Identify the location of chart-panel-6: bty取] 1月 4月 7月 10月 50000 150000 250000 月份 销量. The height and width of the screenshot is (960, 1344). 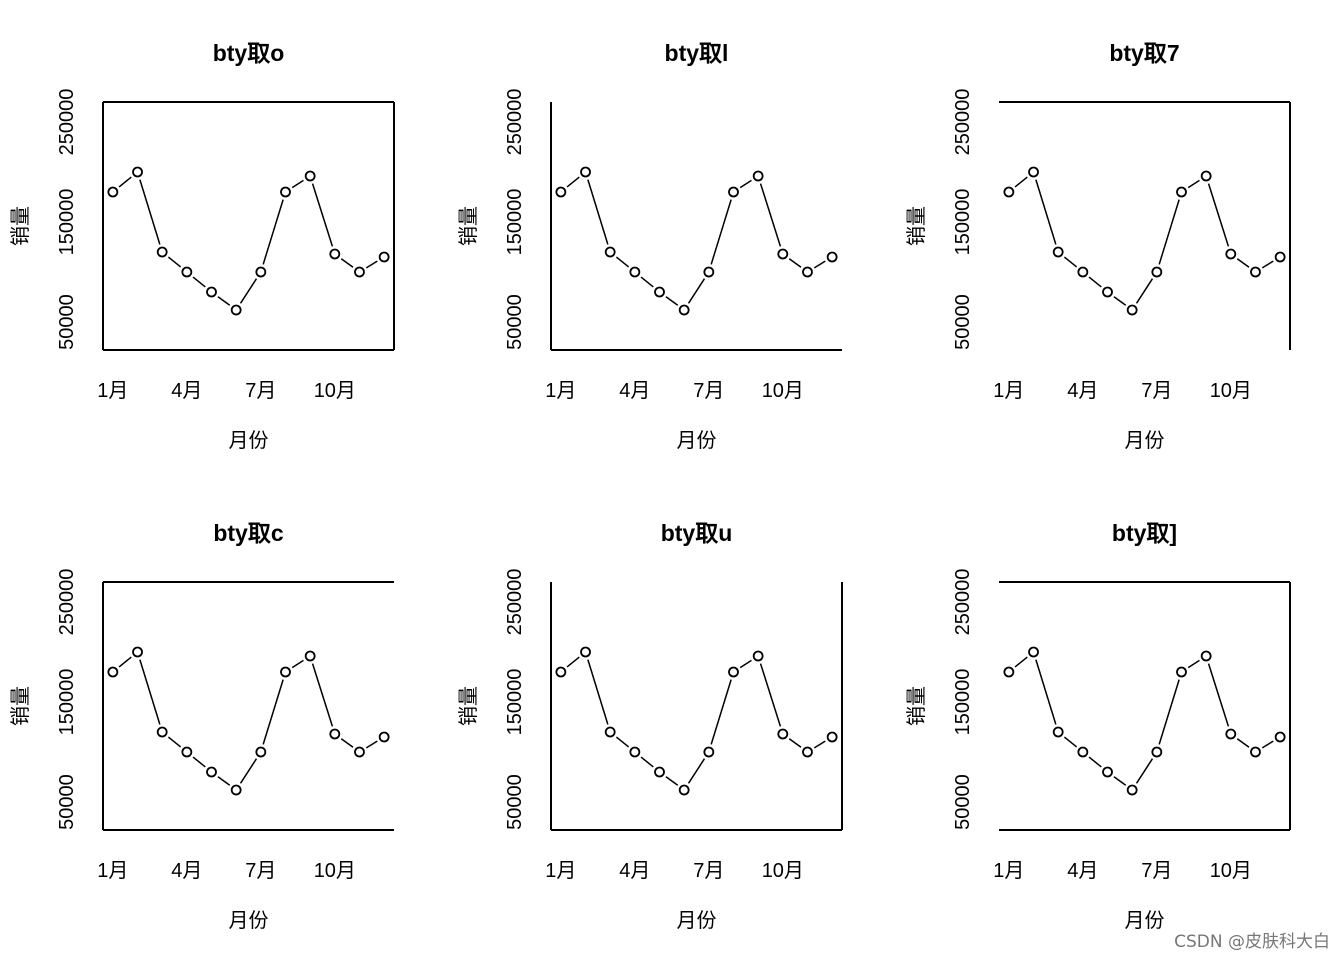
(1097, 726).